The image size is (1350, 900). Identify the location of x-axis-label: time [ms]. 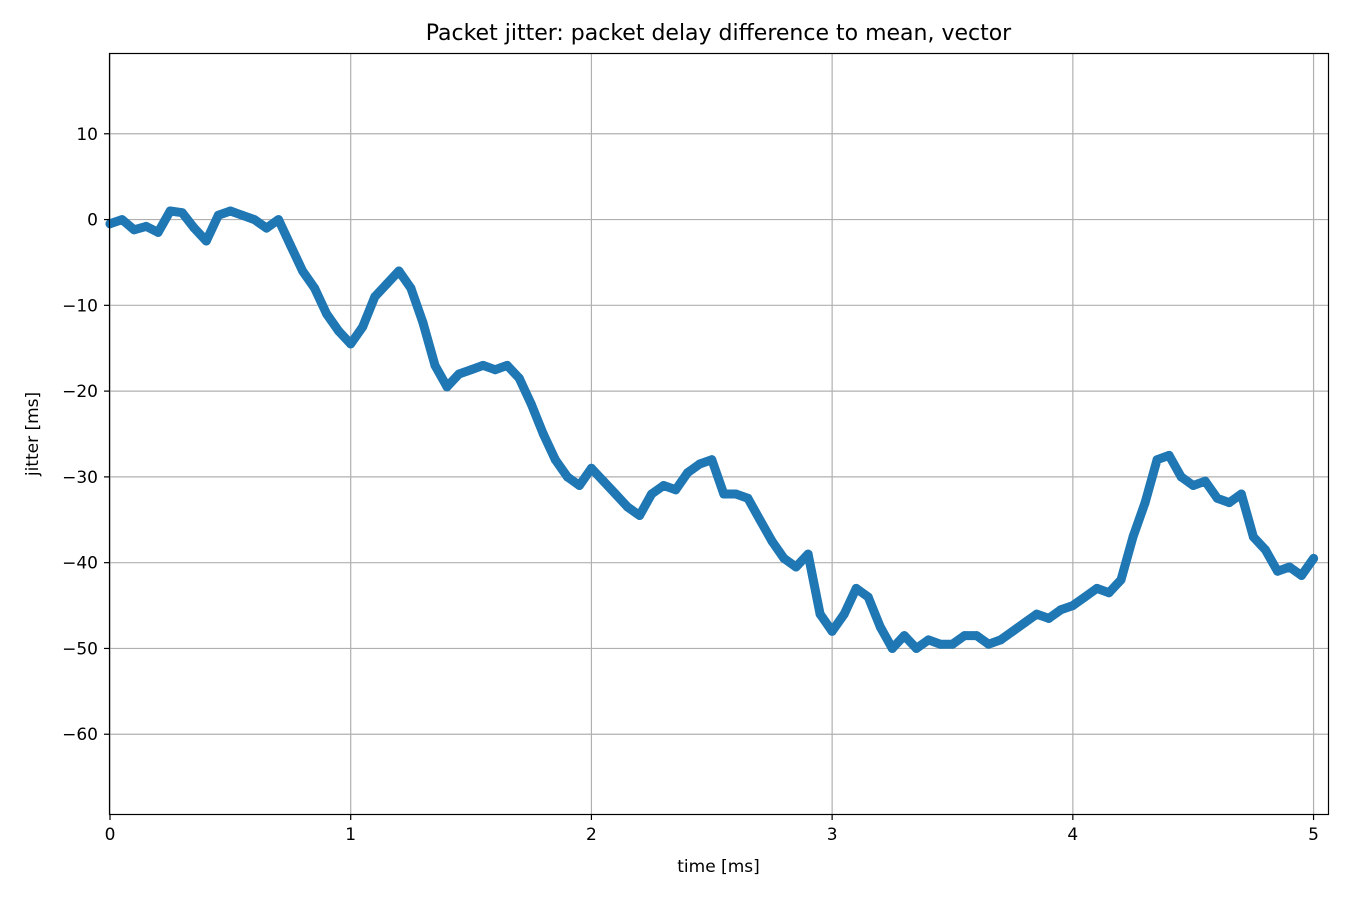
(718, 867).